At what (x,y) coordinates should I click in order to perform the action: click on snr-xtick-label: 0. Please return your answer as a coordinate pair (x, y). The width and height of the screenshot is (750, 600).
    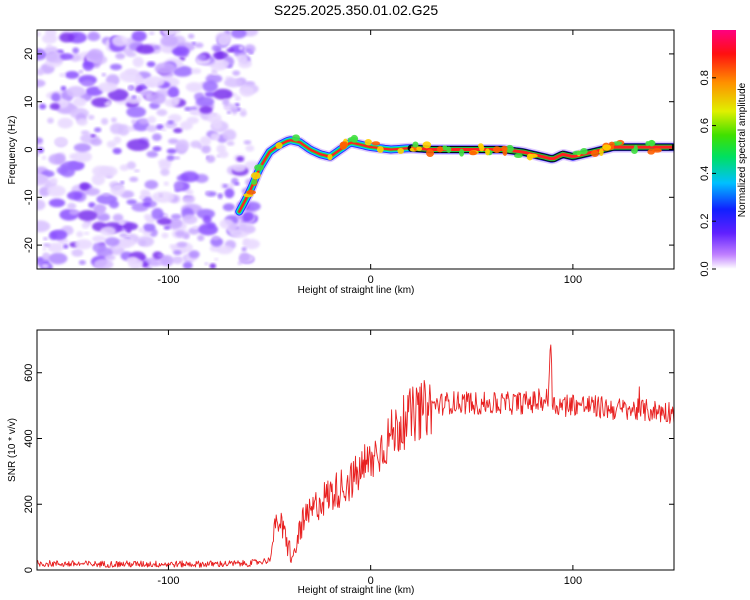
    Looking at the image, I should click on (371, 581).